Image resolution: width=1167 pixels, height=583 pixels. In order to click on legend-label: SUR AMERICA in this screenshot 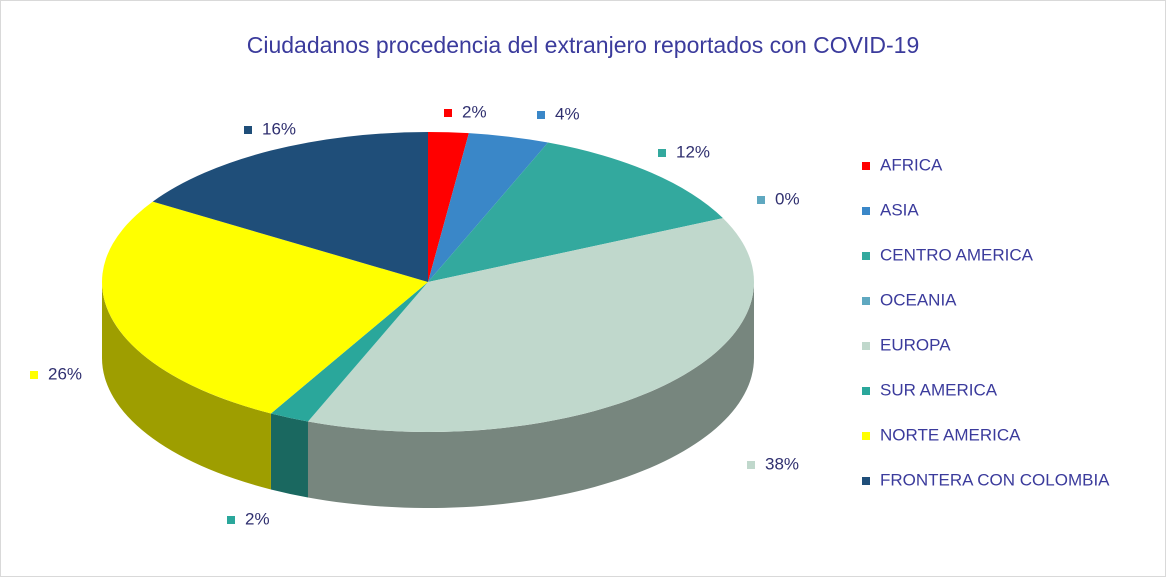, I will do `click(939, 389)`.